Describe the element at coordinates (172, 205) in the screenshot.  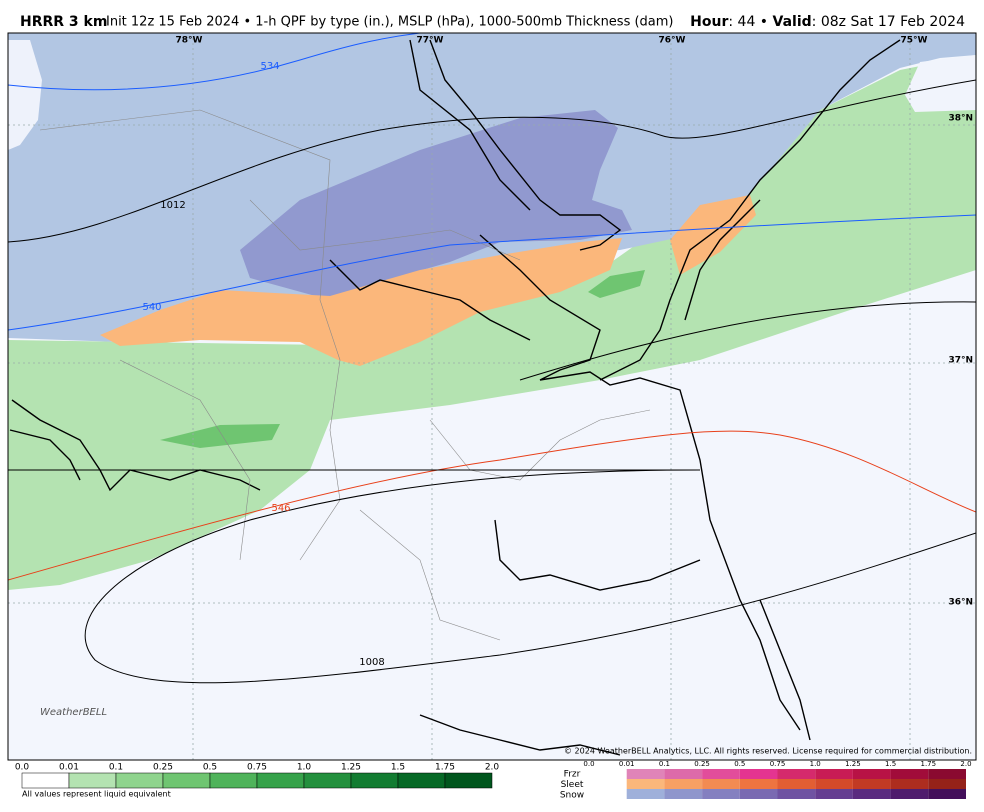
I see `pressure-label: 1012` at that location.